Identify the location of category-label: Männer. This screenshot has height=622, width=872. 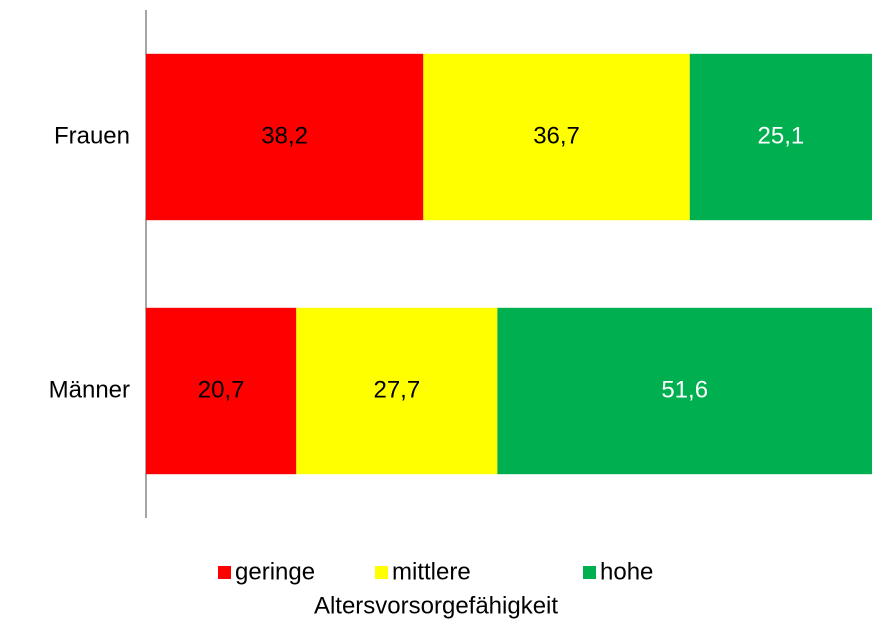
(89, 389).